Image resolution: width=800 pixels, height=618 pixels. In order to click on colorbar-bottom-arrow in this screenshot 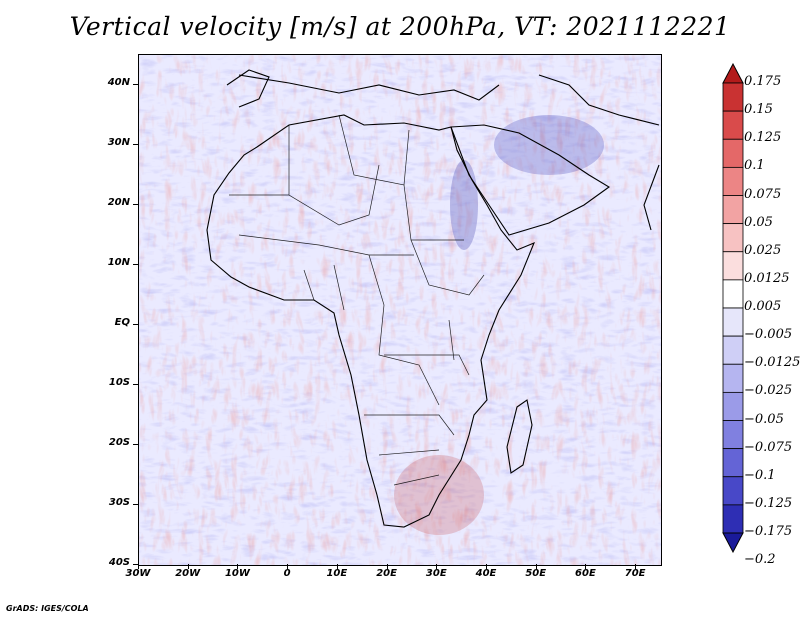, I will do `click(733, 542)`.